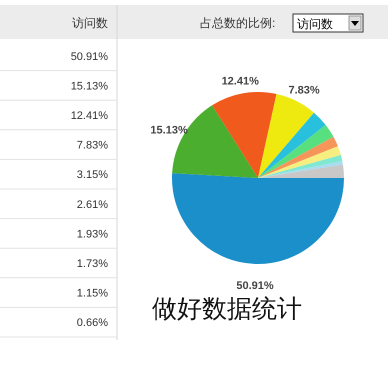 This screenshot has height=365, width=388. What do you see at coordinates (92, 204) in the screenshot?
I see `text: 2.61%` at bounding box center [92, 204].